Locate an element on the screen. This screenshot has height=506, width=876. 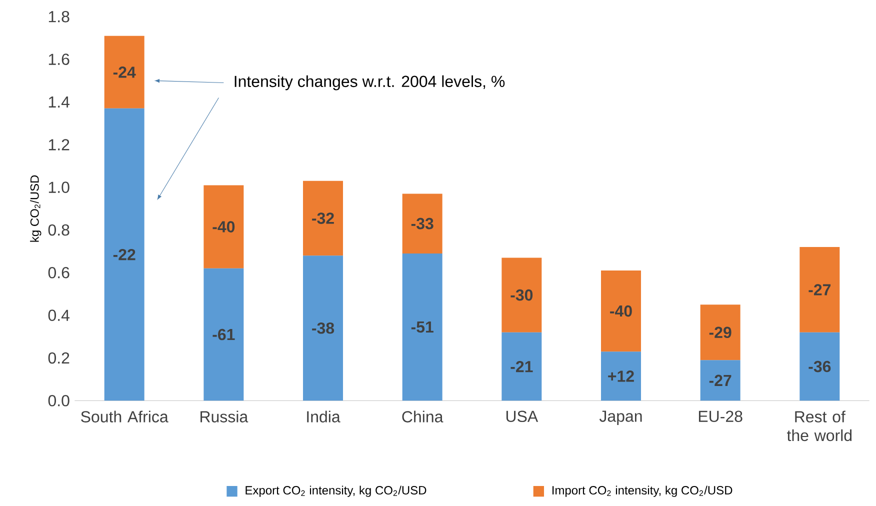
annotation: -21 is located at coordinates (521, 366).